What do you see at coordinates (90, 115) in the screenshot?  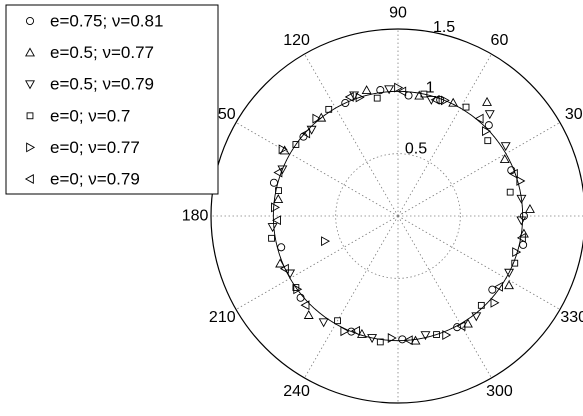 I see `legend-label: e=0; ν=0.7` at bounding box center [90, 115].